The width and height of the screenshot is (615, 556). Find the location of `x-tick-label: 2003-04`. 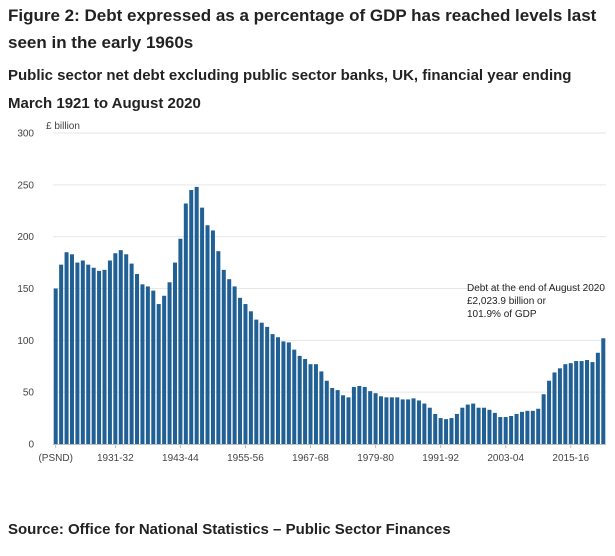

x-tick-label: 2003-04 is located at coordinates (505, 458).